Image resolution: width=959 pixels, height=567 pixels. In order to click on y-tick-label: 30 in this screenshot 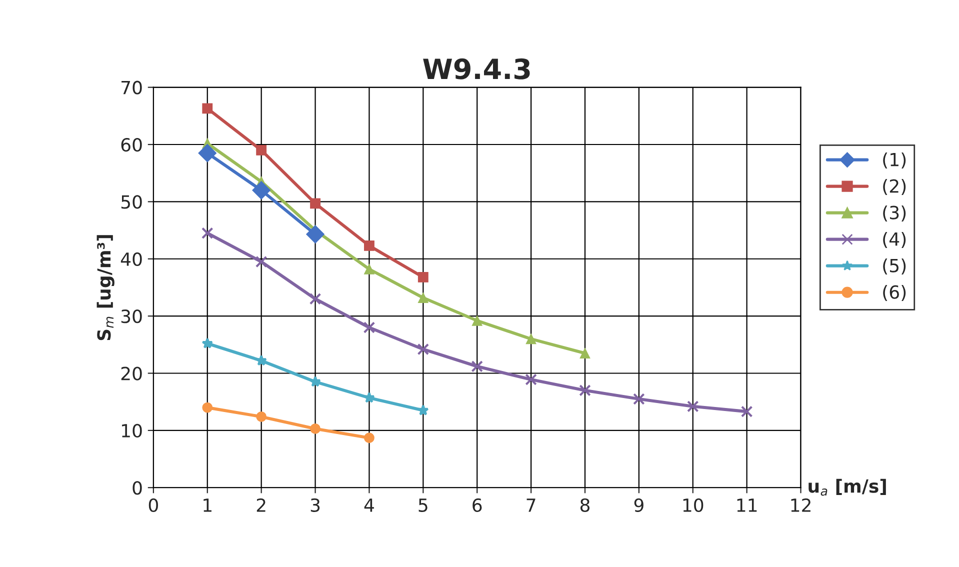, I will do `click(131, 317)`.